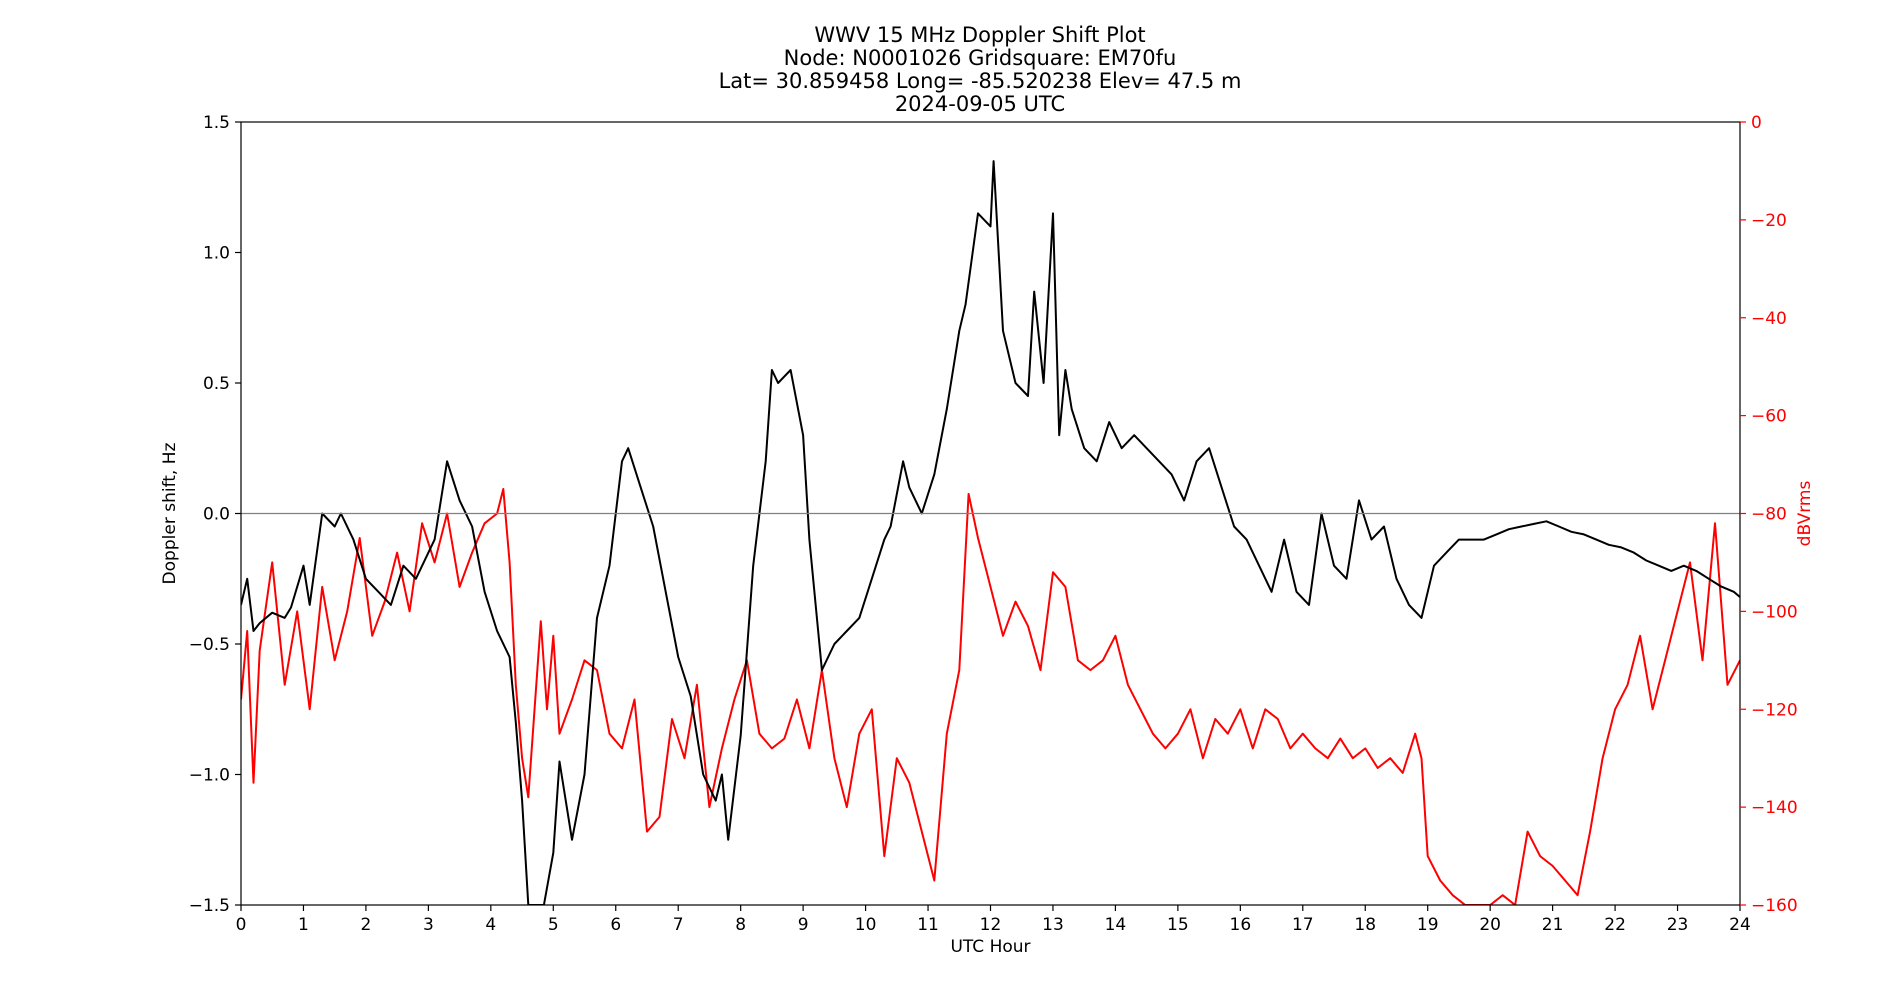 This screenshot has height=1000, width=1900. What do you see at coordinates (980, 58) in the screenshot?
I see `title-line-2: Node: N0001026 Gridsquare: EM70fu` at bounding box center [980, 58].